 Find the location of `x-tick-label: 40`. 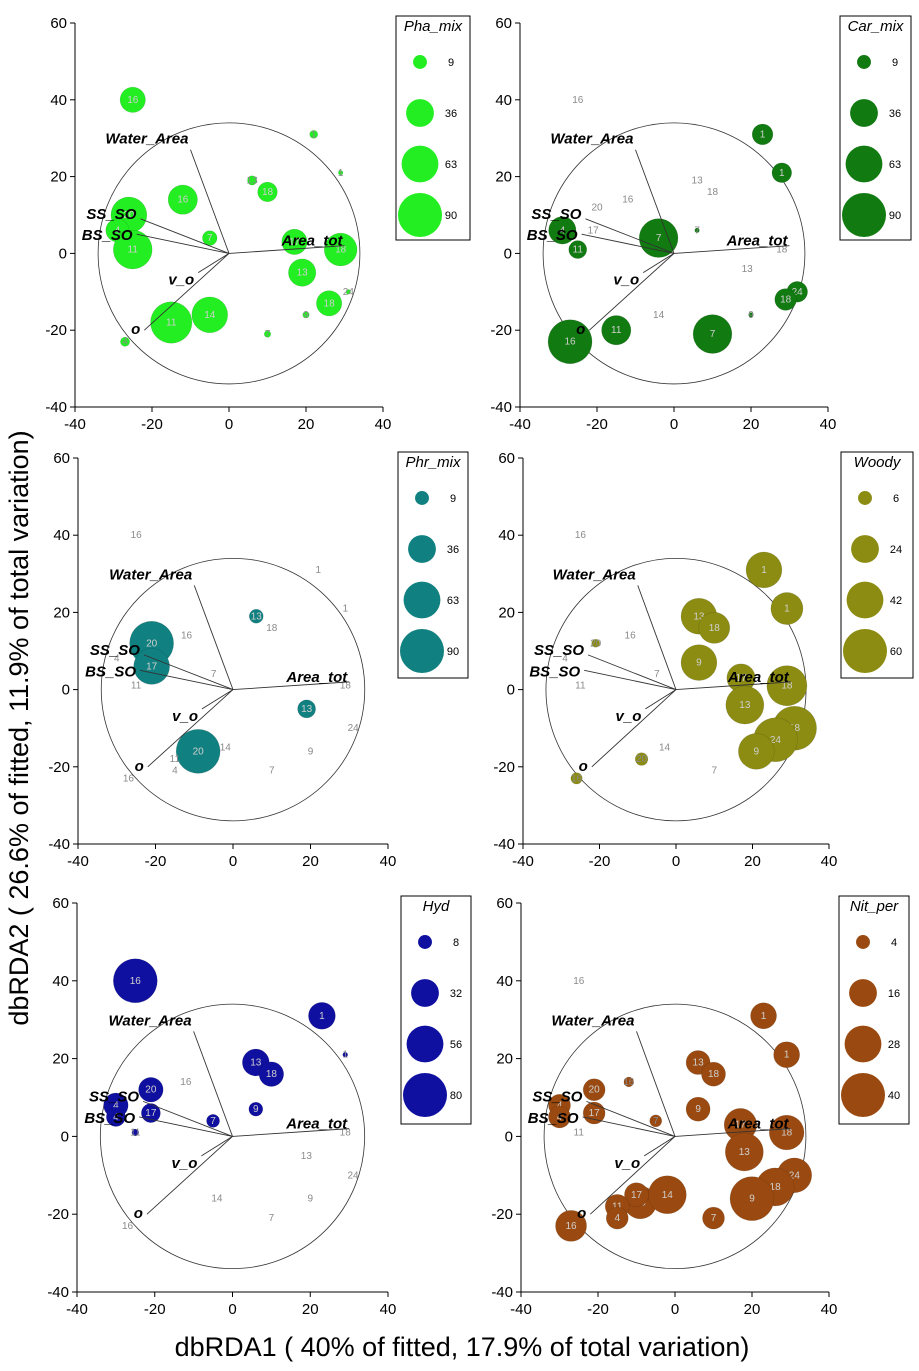

x-tick-label: 40 is located at coordinates (829, 861).